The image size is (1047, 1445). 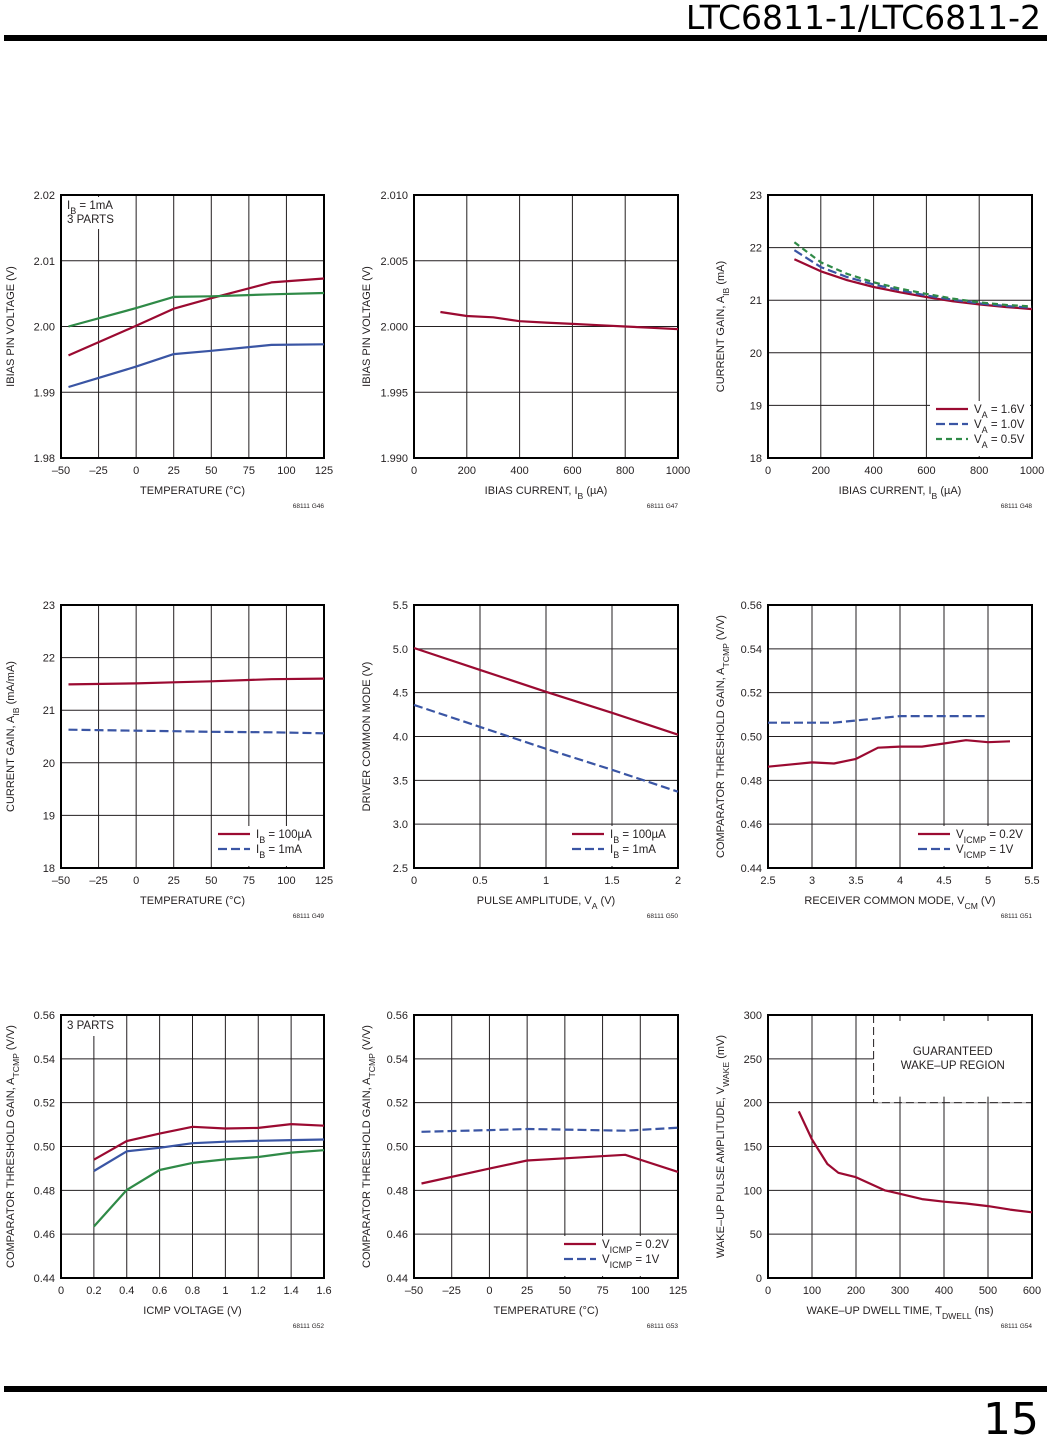 What do you see at coordinates (90, 208) in the screenshot?
I see `annotation-text: IB = 1mA` at bounding box center [90, 208].